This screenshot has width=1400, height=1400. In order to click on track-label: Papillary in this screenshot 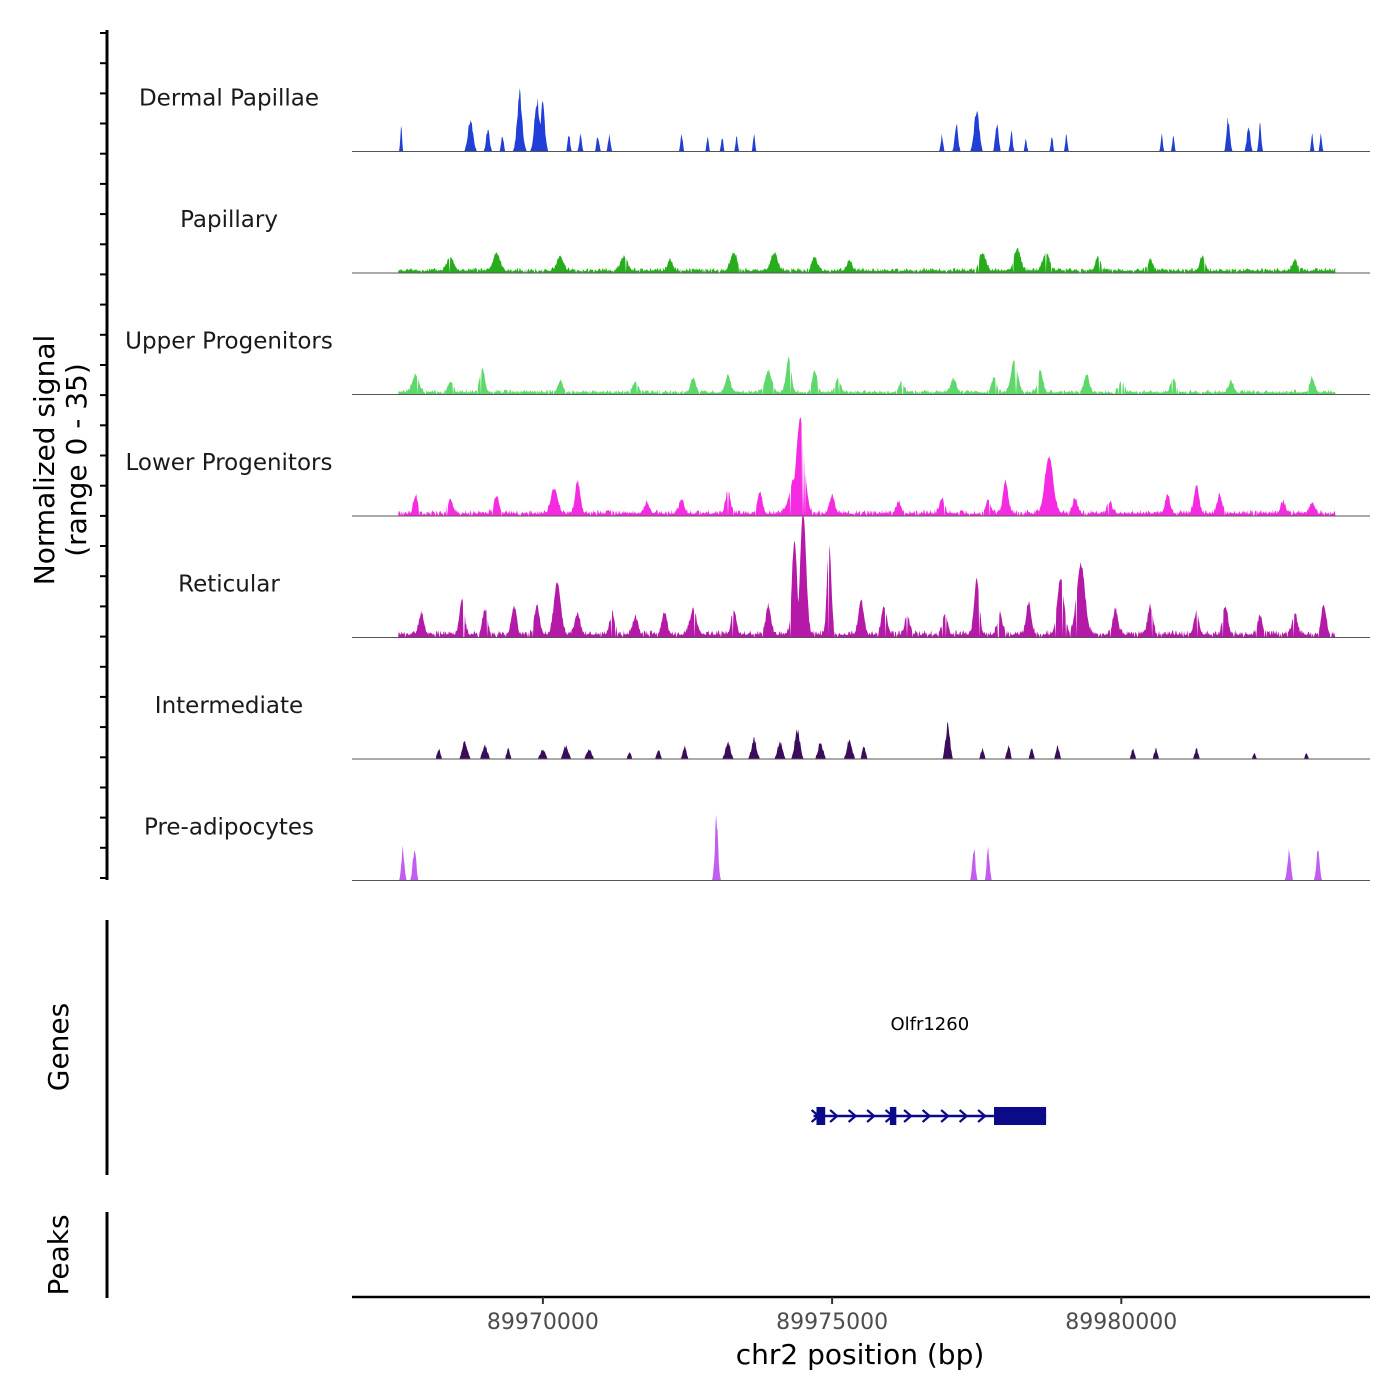, I will do `click(229, 220)`.